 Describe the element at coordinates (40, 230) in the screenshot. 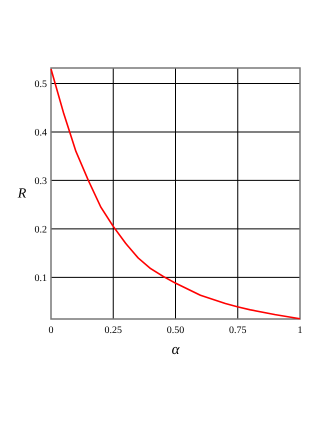

I see `y-tick-label: 0.2` at that location.